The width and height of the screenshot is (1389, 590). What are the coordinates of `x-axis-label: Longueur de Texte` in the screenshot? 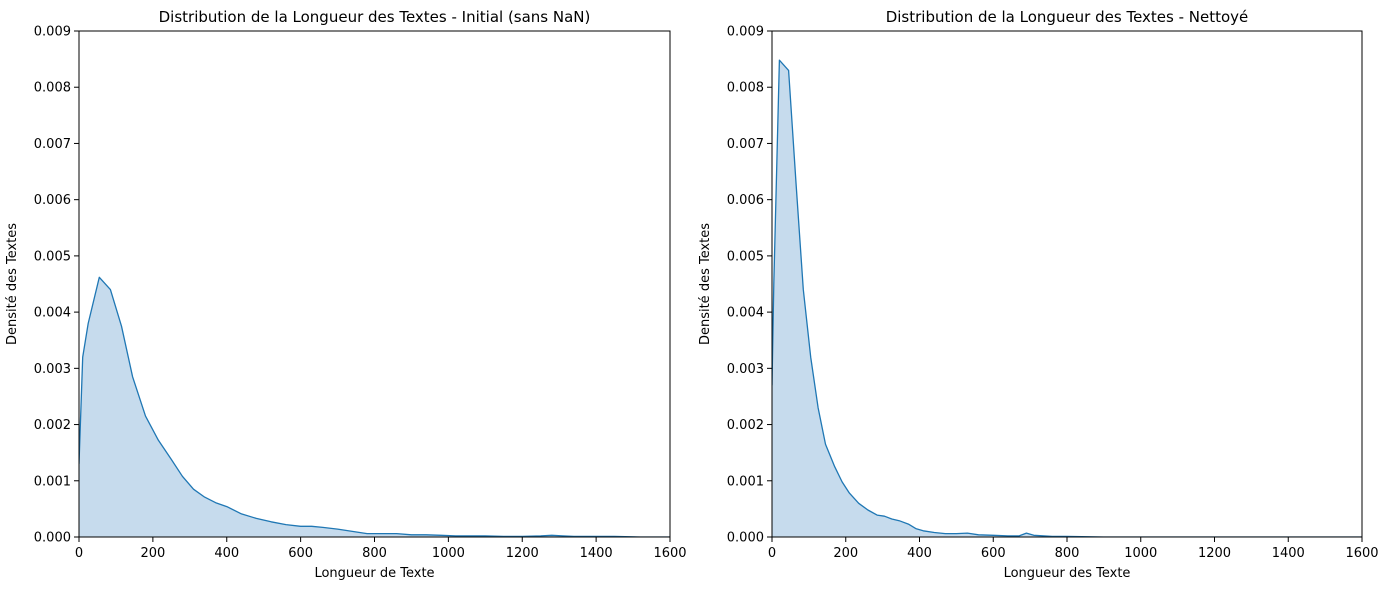 It's located at (374, 573).